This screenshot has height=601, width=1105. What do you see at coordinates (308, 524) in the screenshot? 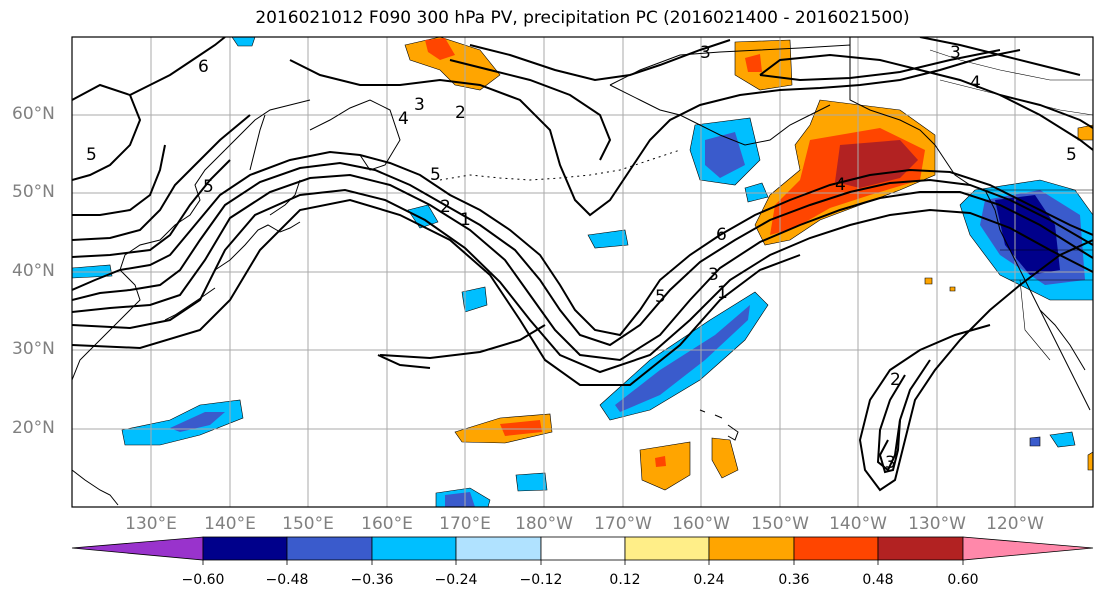
I see `lon-label: 150°E` at bounding box center [308, 524].